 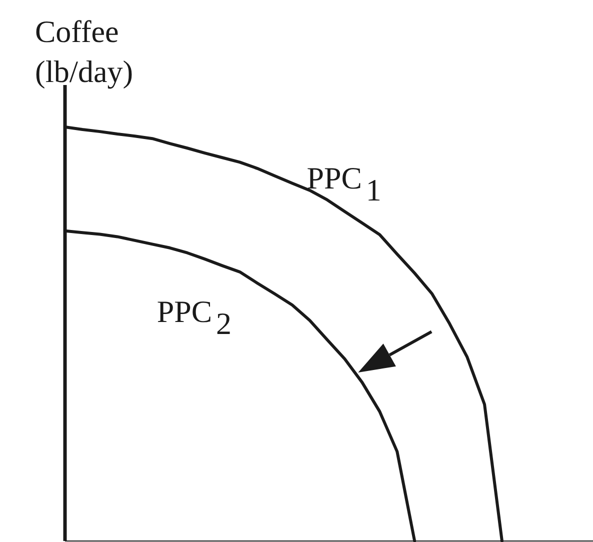 I want to click on y-axis-title: Coffee (lb/day), so click(x=84, y=51).